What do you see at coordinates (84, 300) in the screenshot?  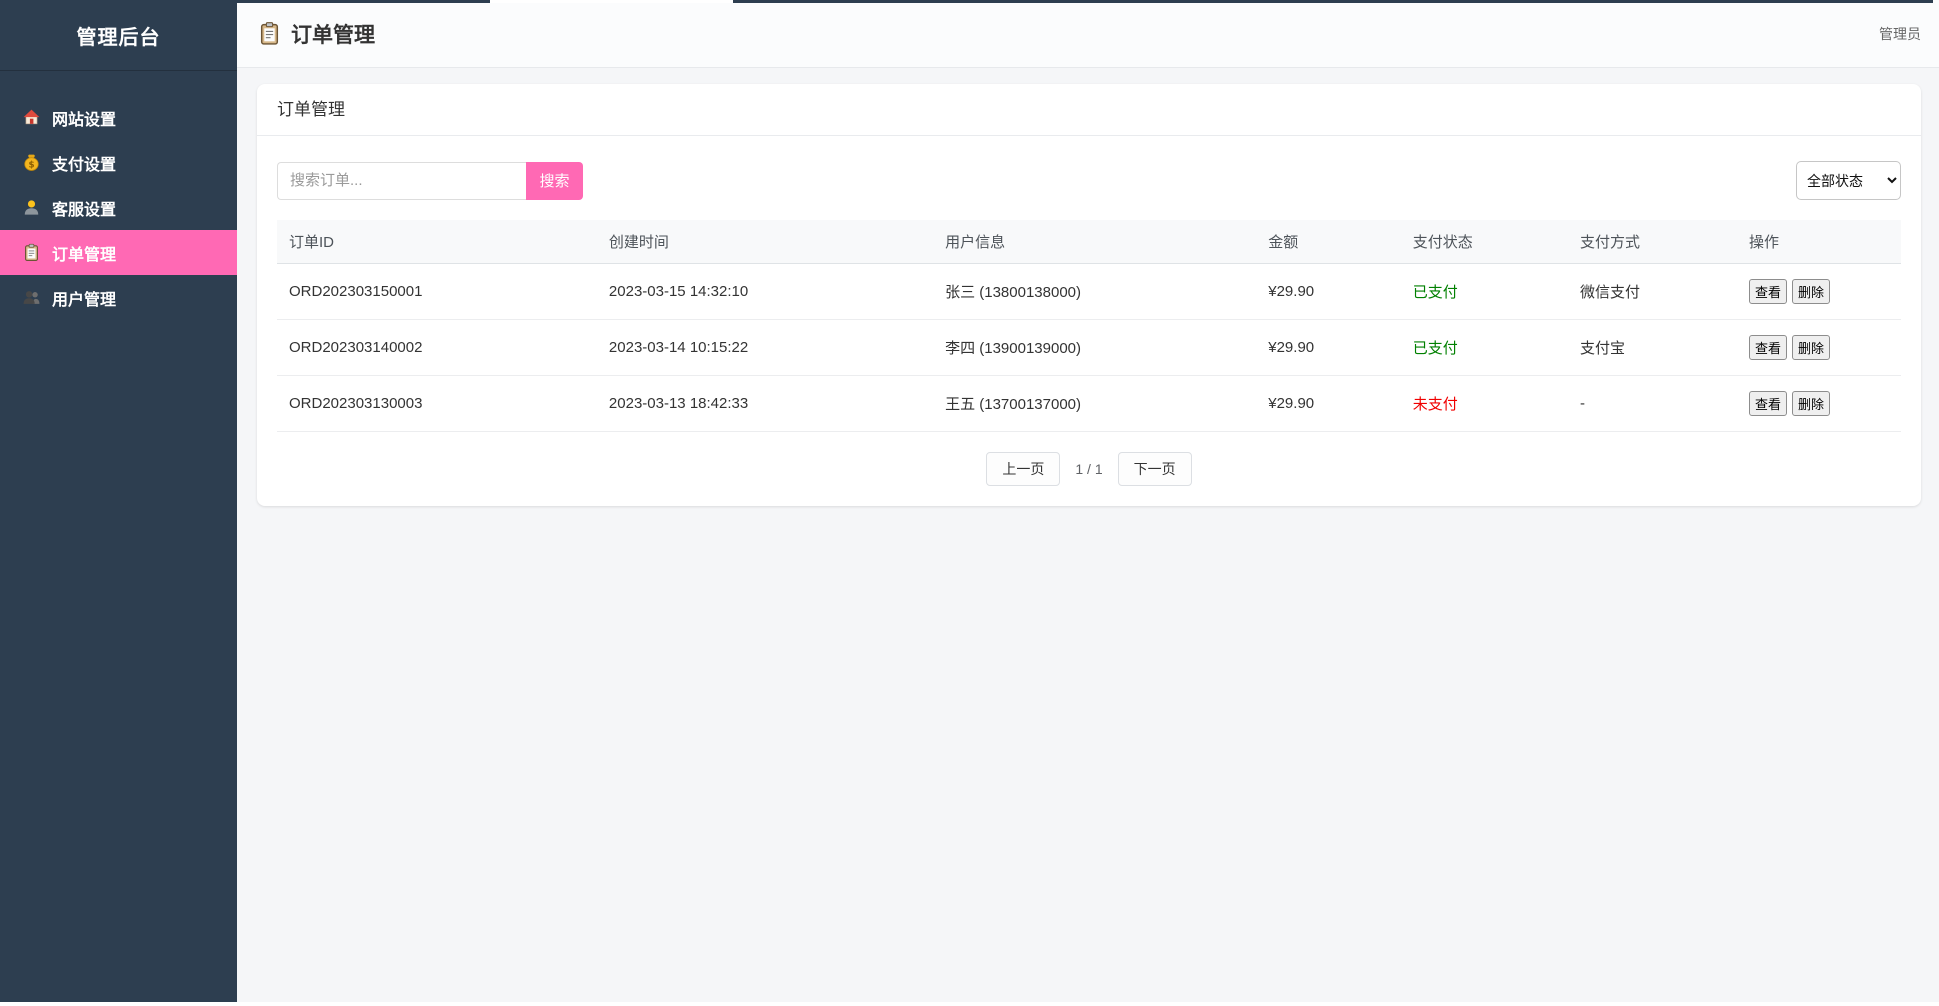 I see `sidebar-item-label: 用户管理` at bounding box center [84, 300].